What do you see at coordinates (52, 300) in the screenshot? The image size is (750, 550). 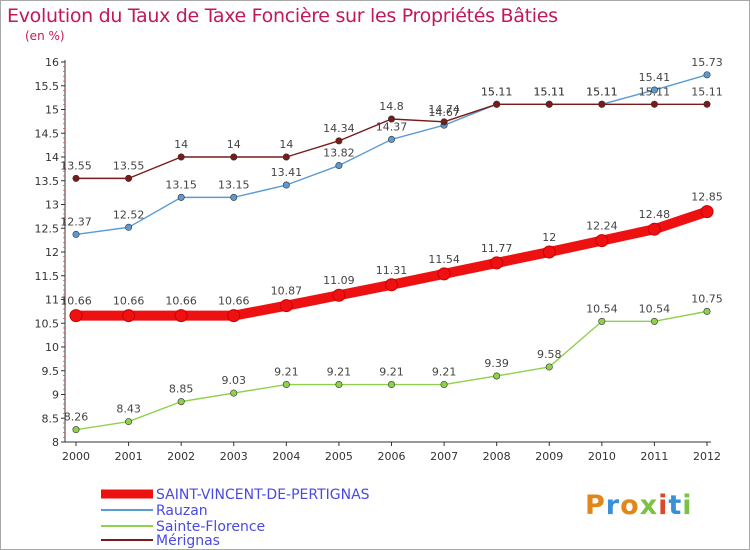 I see `y-tick-label: 11` at bounding box center [52, 300].